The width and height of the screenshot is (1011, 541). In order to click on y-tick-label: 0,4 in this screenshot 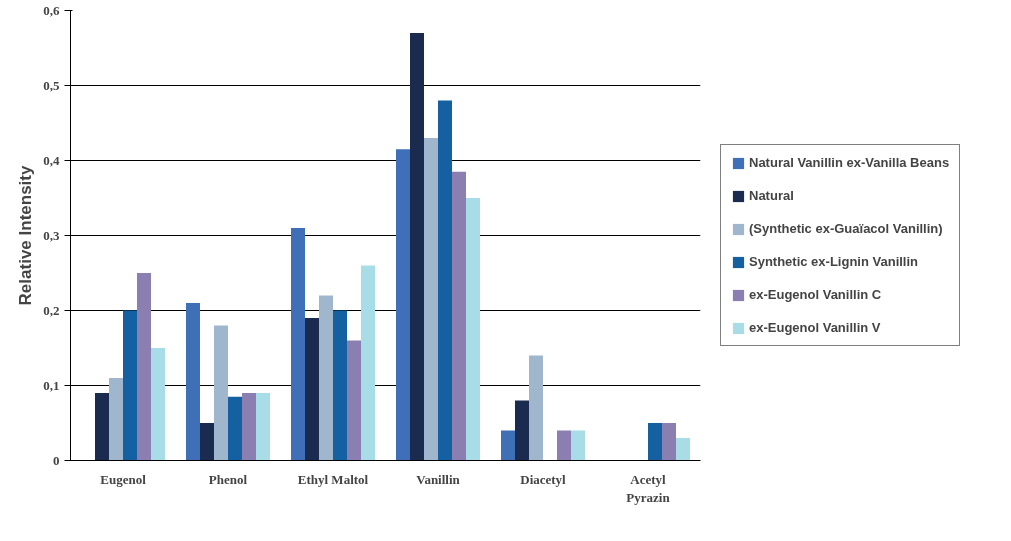, I will do `click(51, 160)`.